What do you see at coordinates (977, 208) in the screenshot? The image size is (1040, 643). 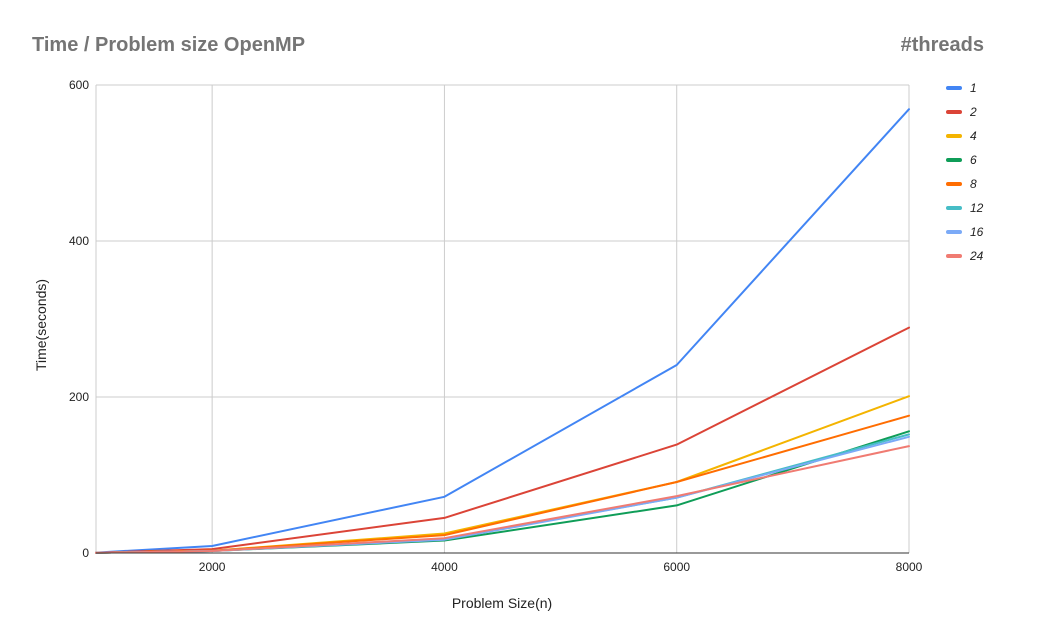 I see `legend-label-12: 12` at bounding box center [977, 208].